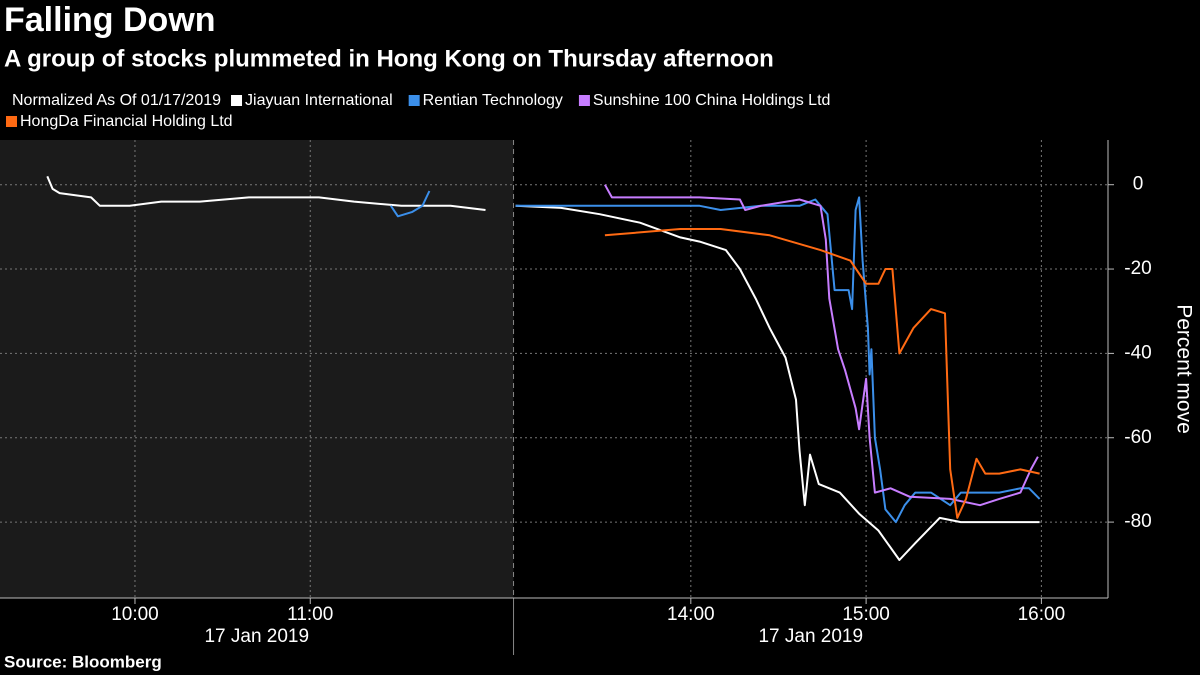 The height and width of the screenshot is (675, 1200). I want to click on x-tick-label: 10:00, so click(135, 614).